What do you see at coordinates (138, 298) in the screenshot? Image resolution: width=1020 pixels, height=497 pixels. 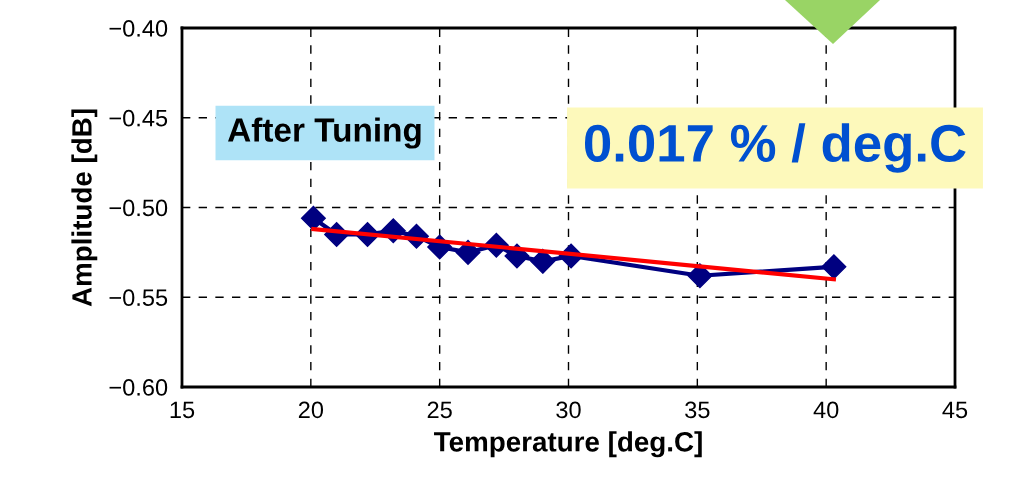 I see `y-tick-label: −0.55` at bounding box center [138, 298].